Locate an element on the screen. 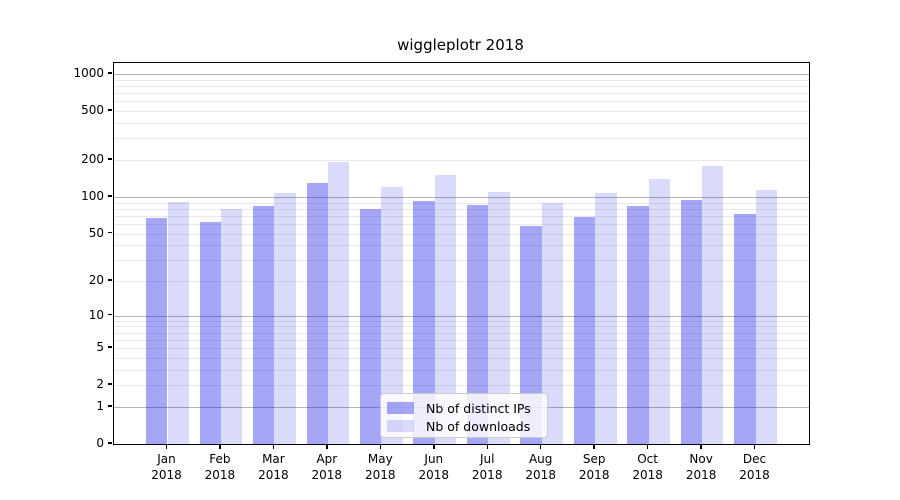 This screenshot has width=900, height=500. bar-distinct-ips-dec is located at coordinates (745, 329).